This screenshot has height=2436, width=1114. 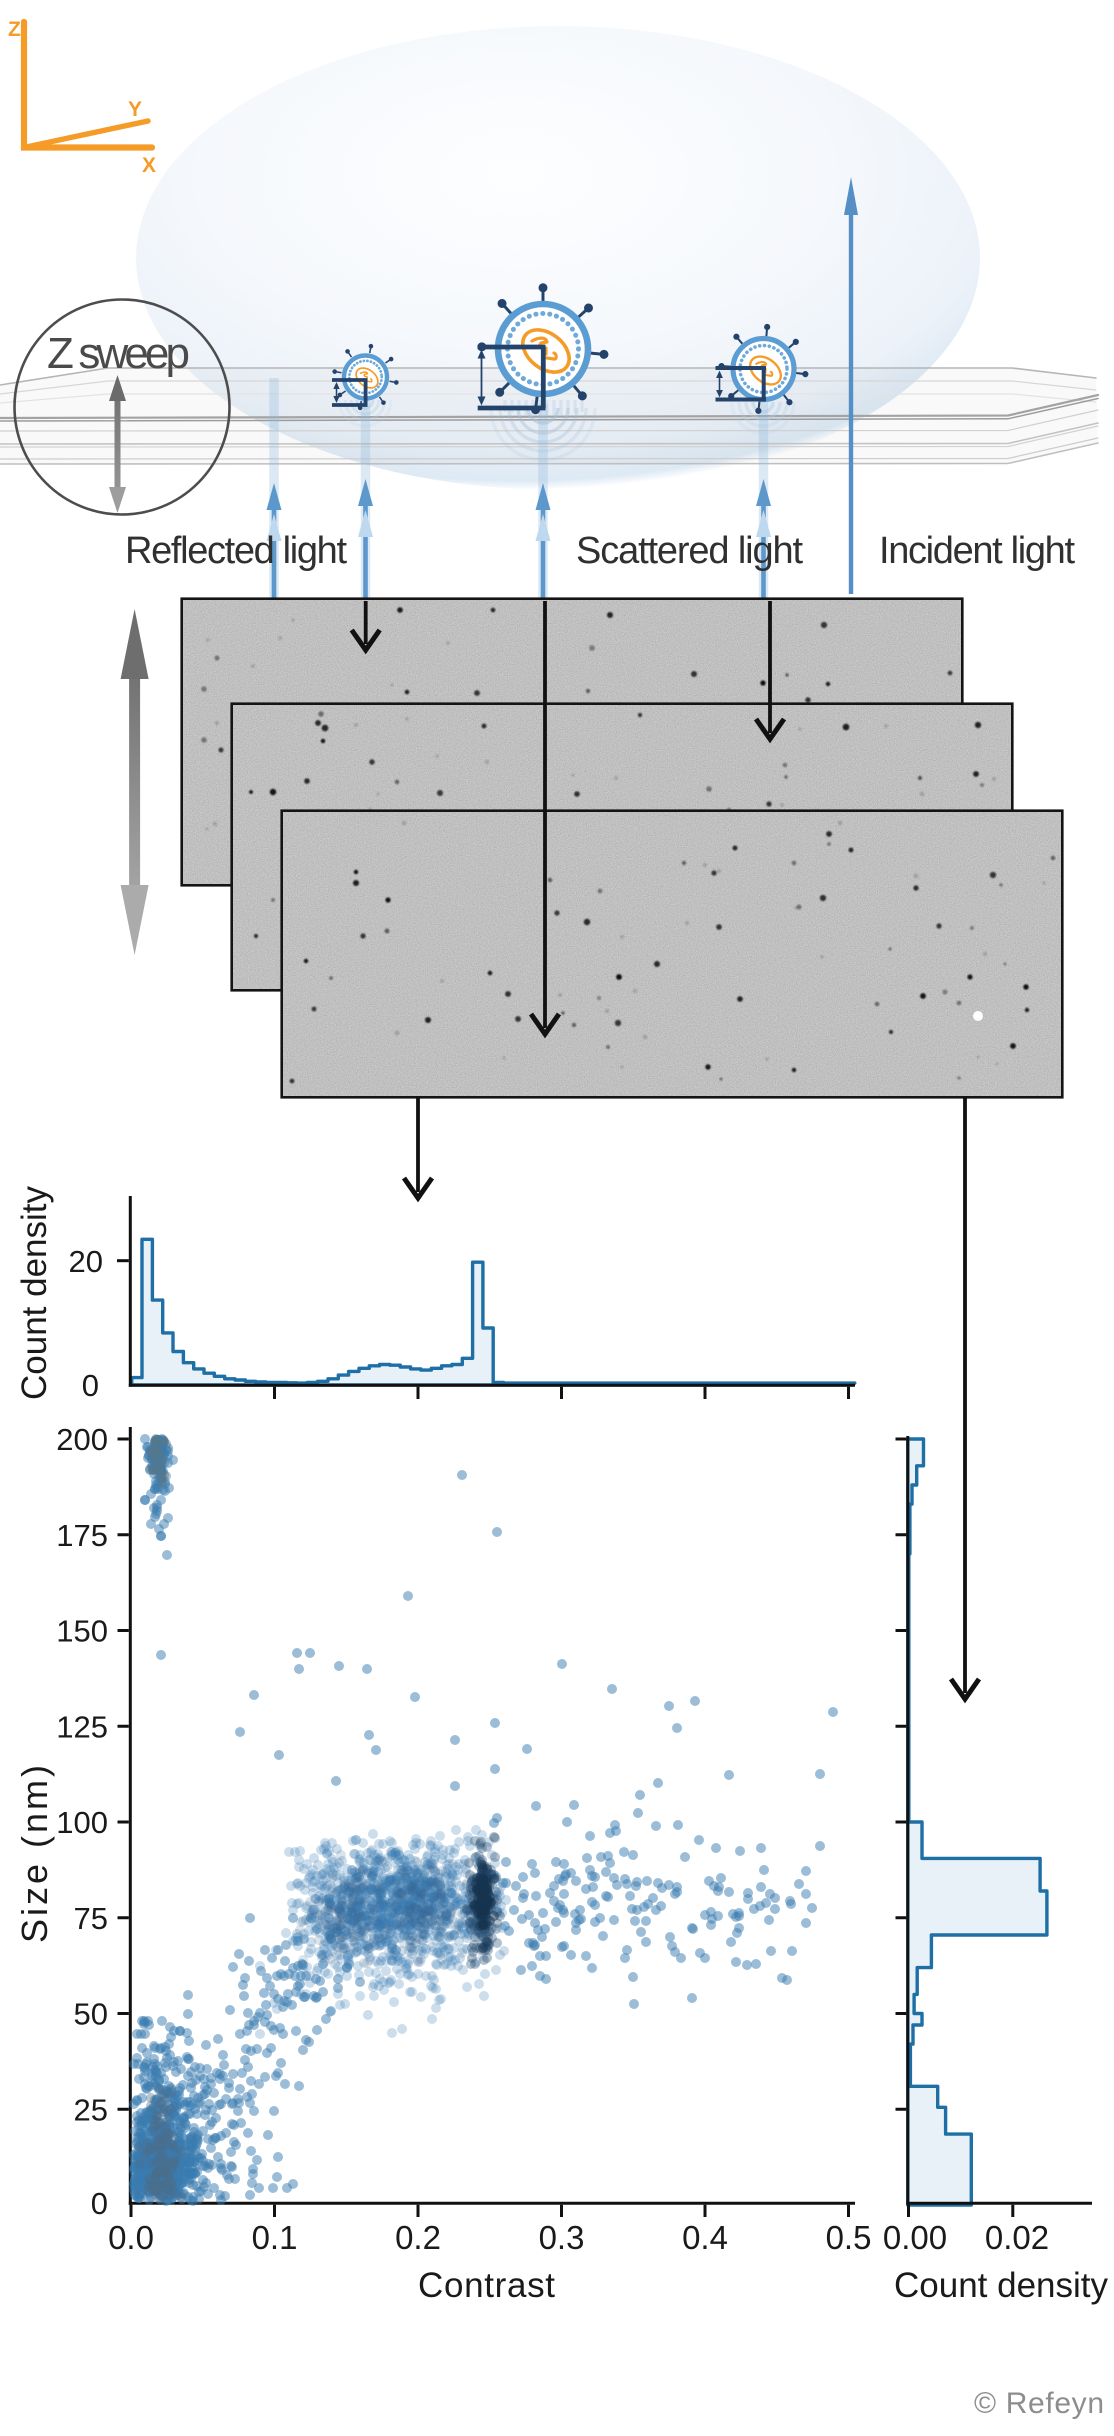 What do you see at coordinates (275, 2237) in the screenshot?
I see `svg-text: 0.1` at bounding box center [275, 2237].